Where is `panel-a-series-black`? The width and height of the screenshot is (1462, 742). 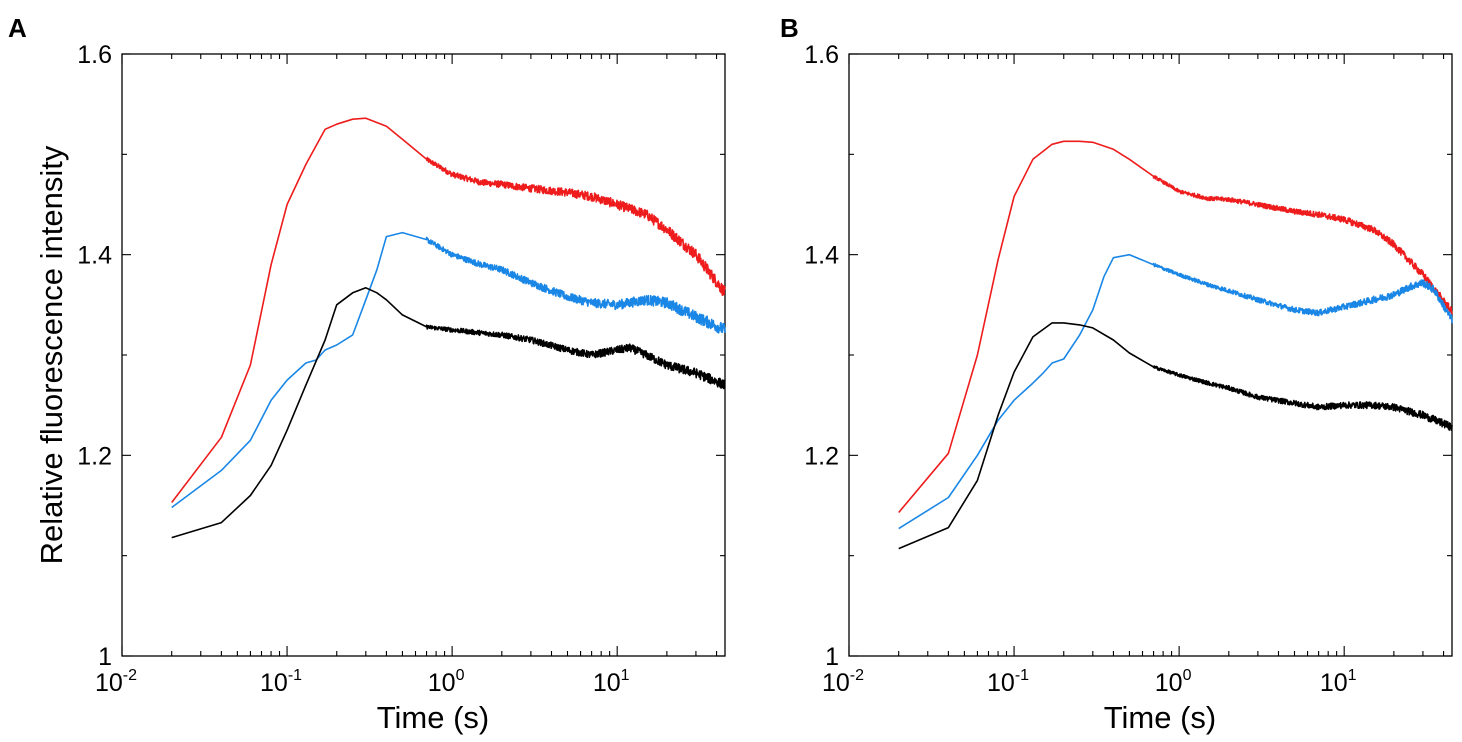
panel-a-series-black is located at coordinates (448, 413).